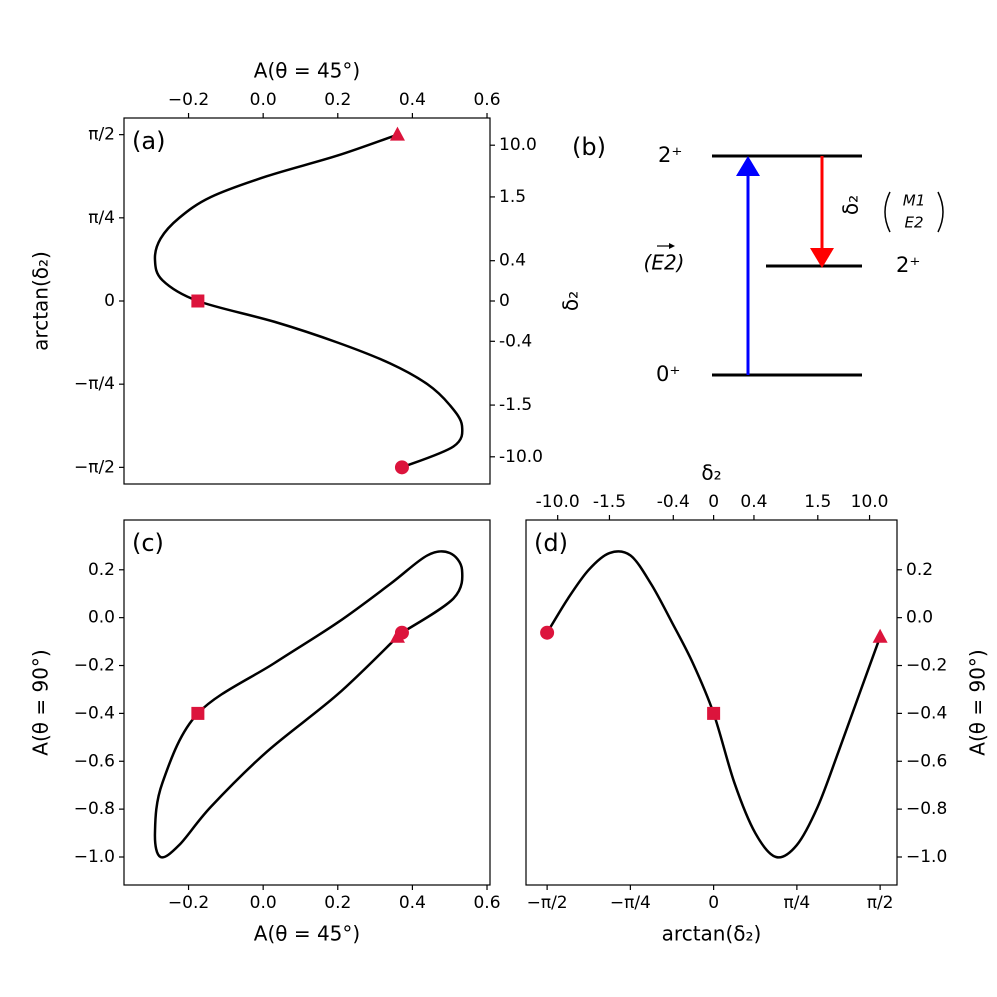  Describe the element at coordinates (880, 903) in the screenshot. I see `x-tick-label: π/2` at that location.